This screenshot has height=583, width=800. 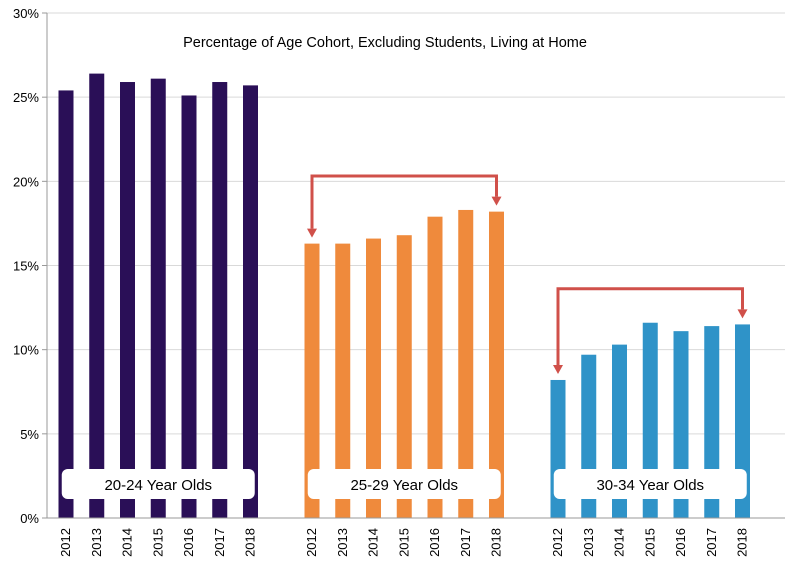 What do you see at coordinates (26, 13) in the screenshot?
I see `y-tick-label: 30%` at bounding box center [26, 13].